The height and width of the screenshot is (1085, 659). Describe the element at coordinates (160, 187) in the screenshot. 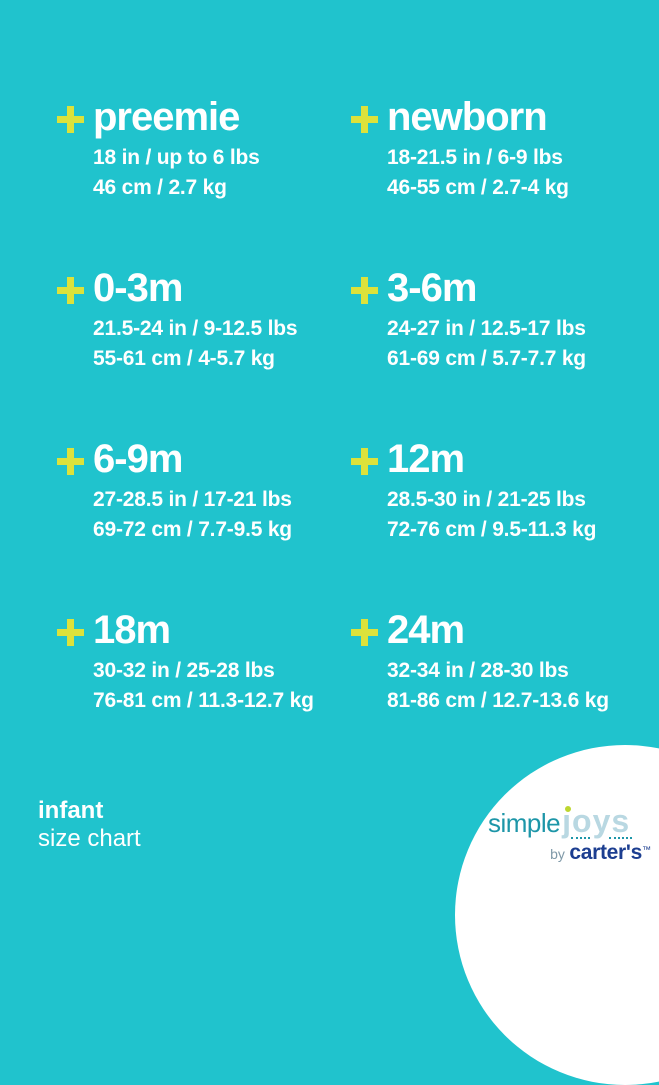

I see `size-metric: 46 cm / 2.7 kg` at that location.